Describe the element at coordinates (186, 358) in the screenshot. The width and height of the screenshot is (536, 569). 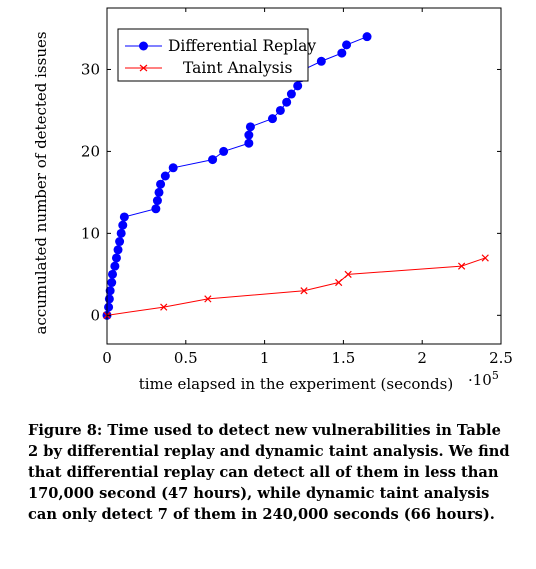
I see `x-tick-label: 0.5` at that location.